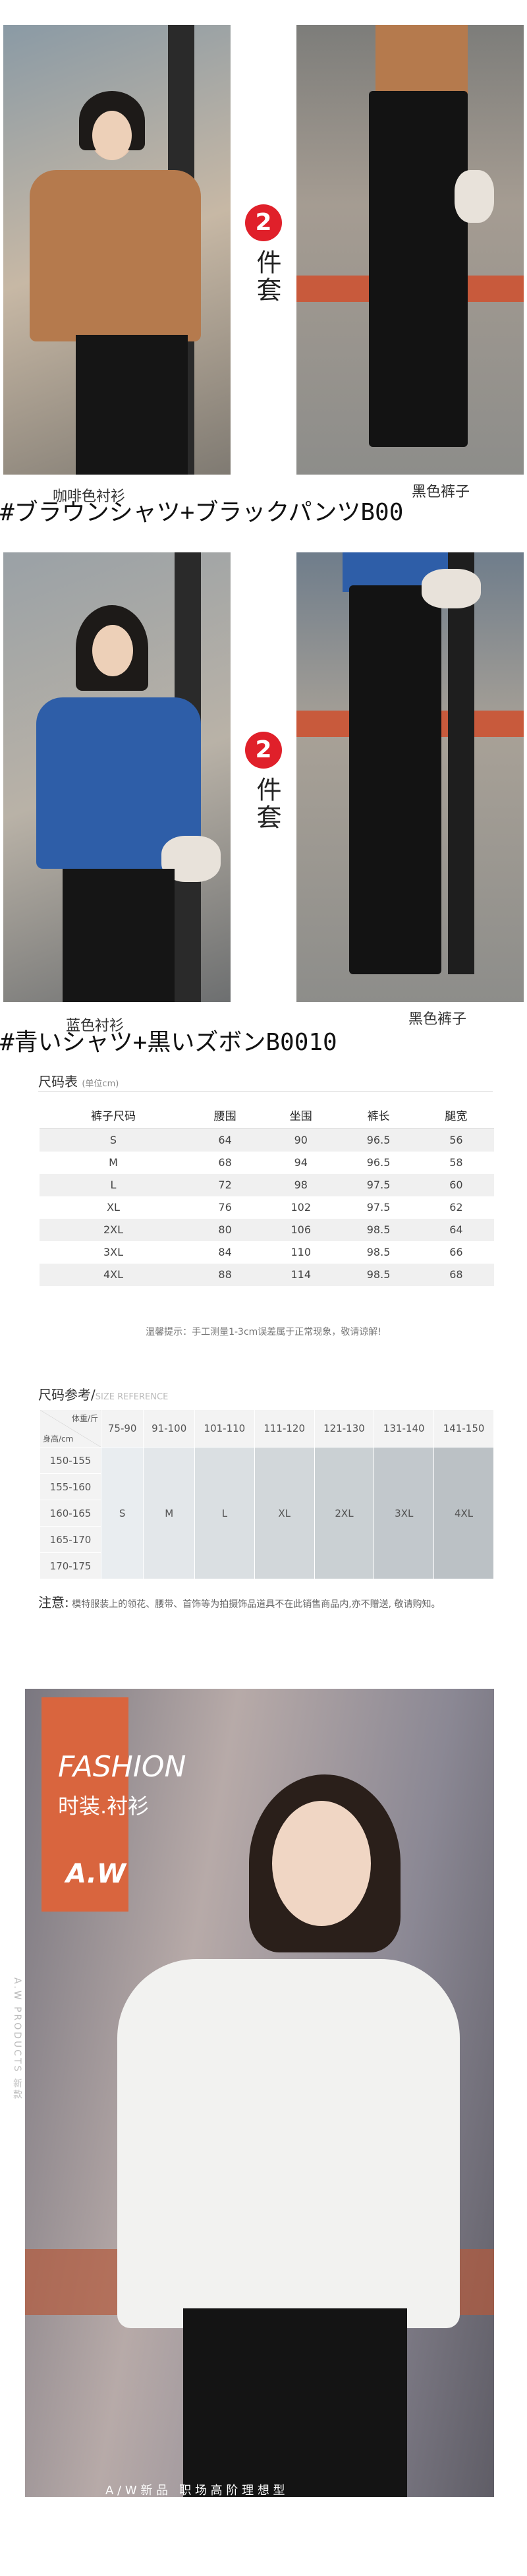 This screenshot has width=527, height=2576. Describe the element at coordinates (100, 1084) in the screenshot. I see `unit: (单位cm)` at that location.